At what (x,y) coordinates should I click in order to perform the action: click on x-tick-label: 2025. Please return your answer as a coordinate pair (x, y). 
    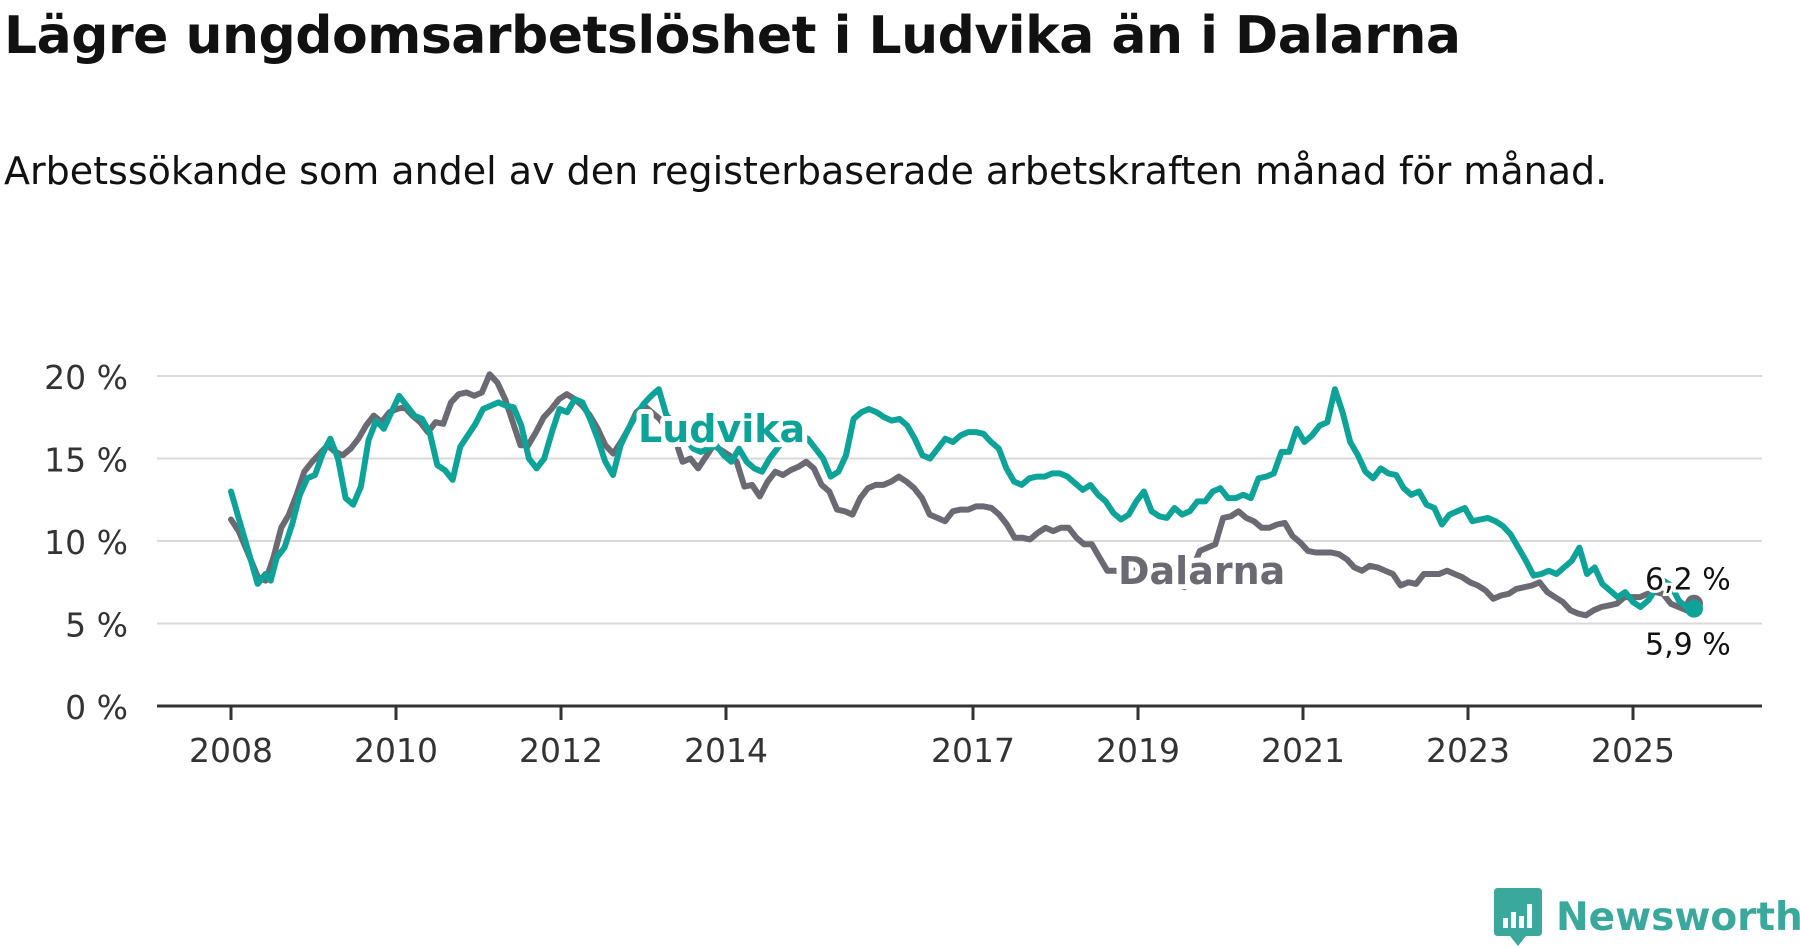
    Looking at the image, I should click on (1633, 750).